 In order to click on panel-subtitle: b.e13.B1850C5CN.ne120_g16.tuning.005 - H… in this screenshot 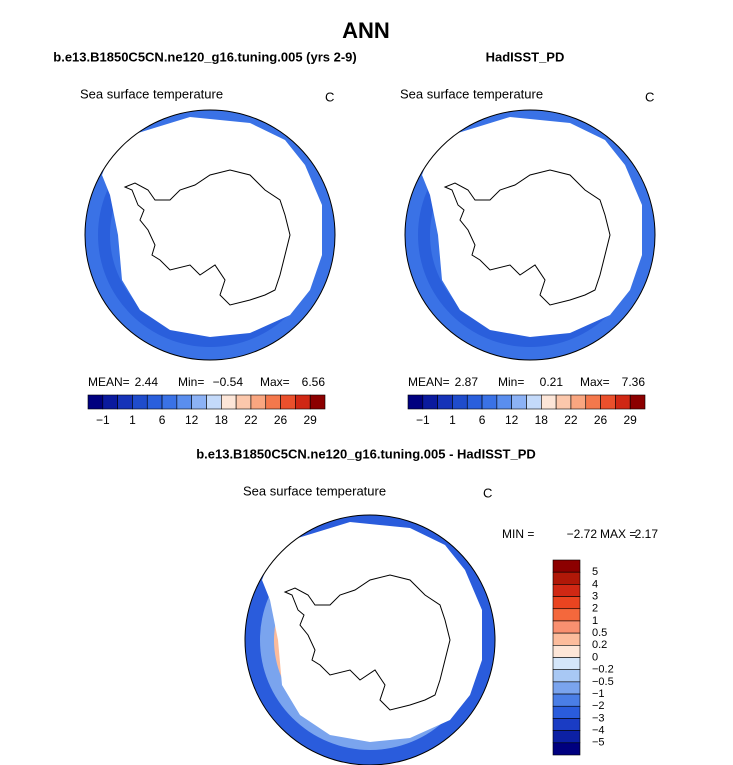, I will do `click(366, 453)`.